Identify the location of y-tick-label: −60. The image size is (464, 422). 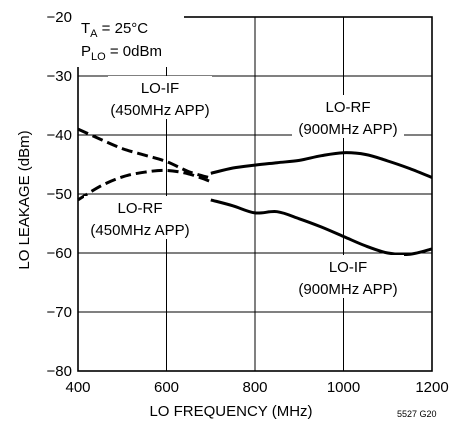
(59, 253).